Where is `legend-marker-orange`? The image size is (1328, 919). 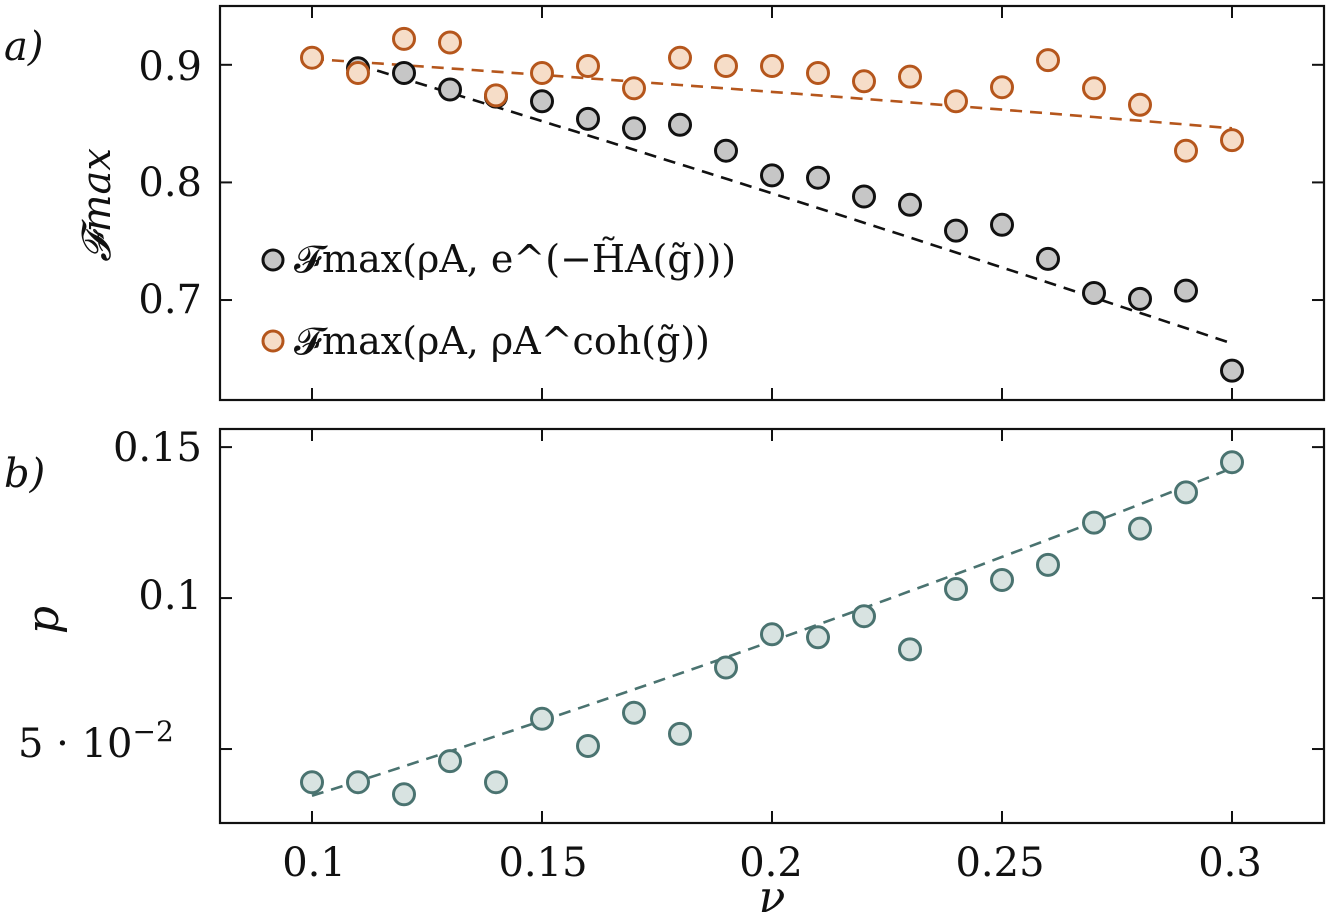
legend-marker-orange is located at coordinates (273, 341).